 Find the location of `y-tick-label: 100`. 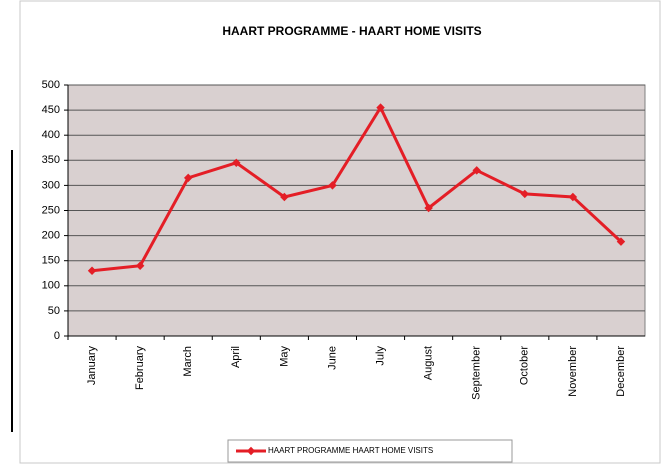

y-tick-label: 100 is located at coordinates (51, 286).